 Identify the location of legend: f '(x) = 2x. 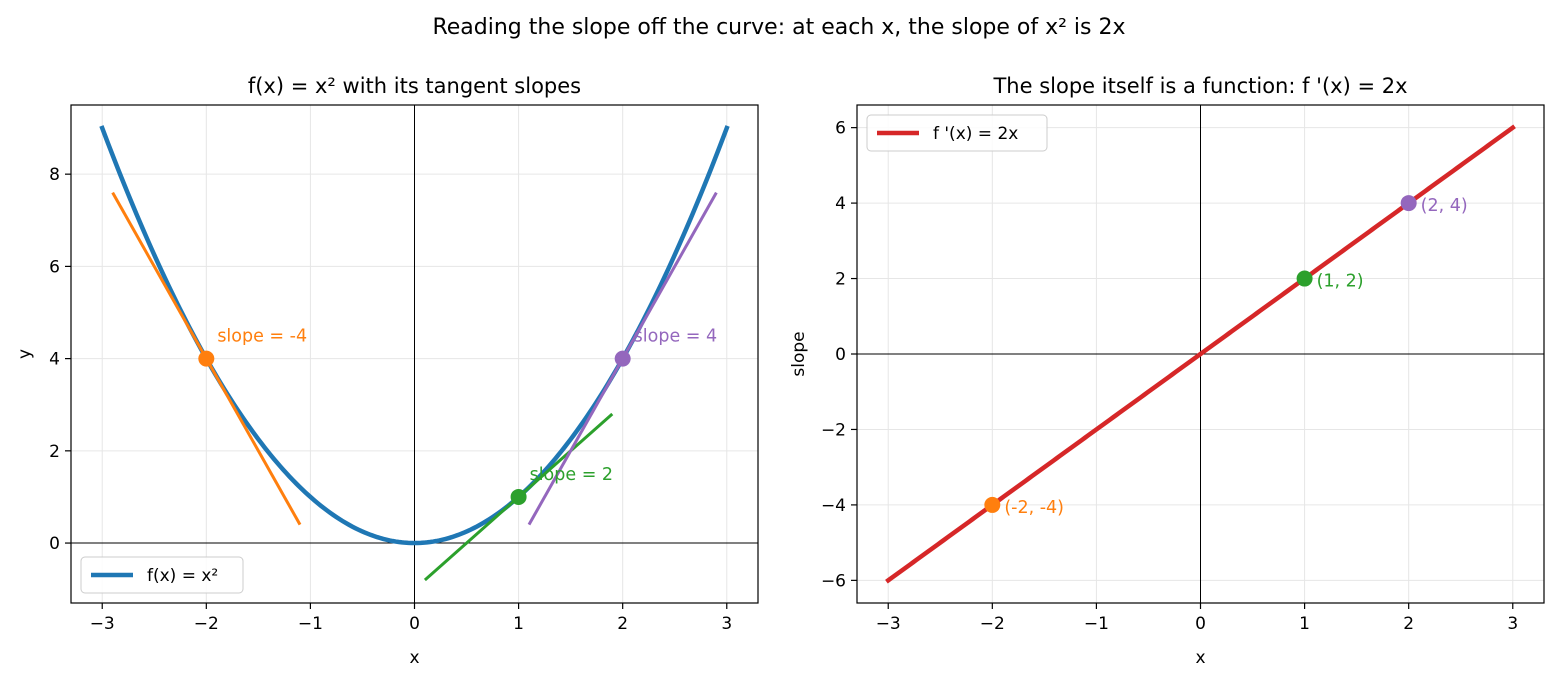
(957, 133).